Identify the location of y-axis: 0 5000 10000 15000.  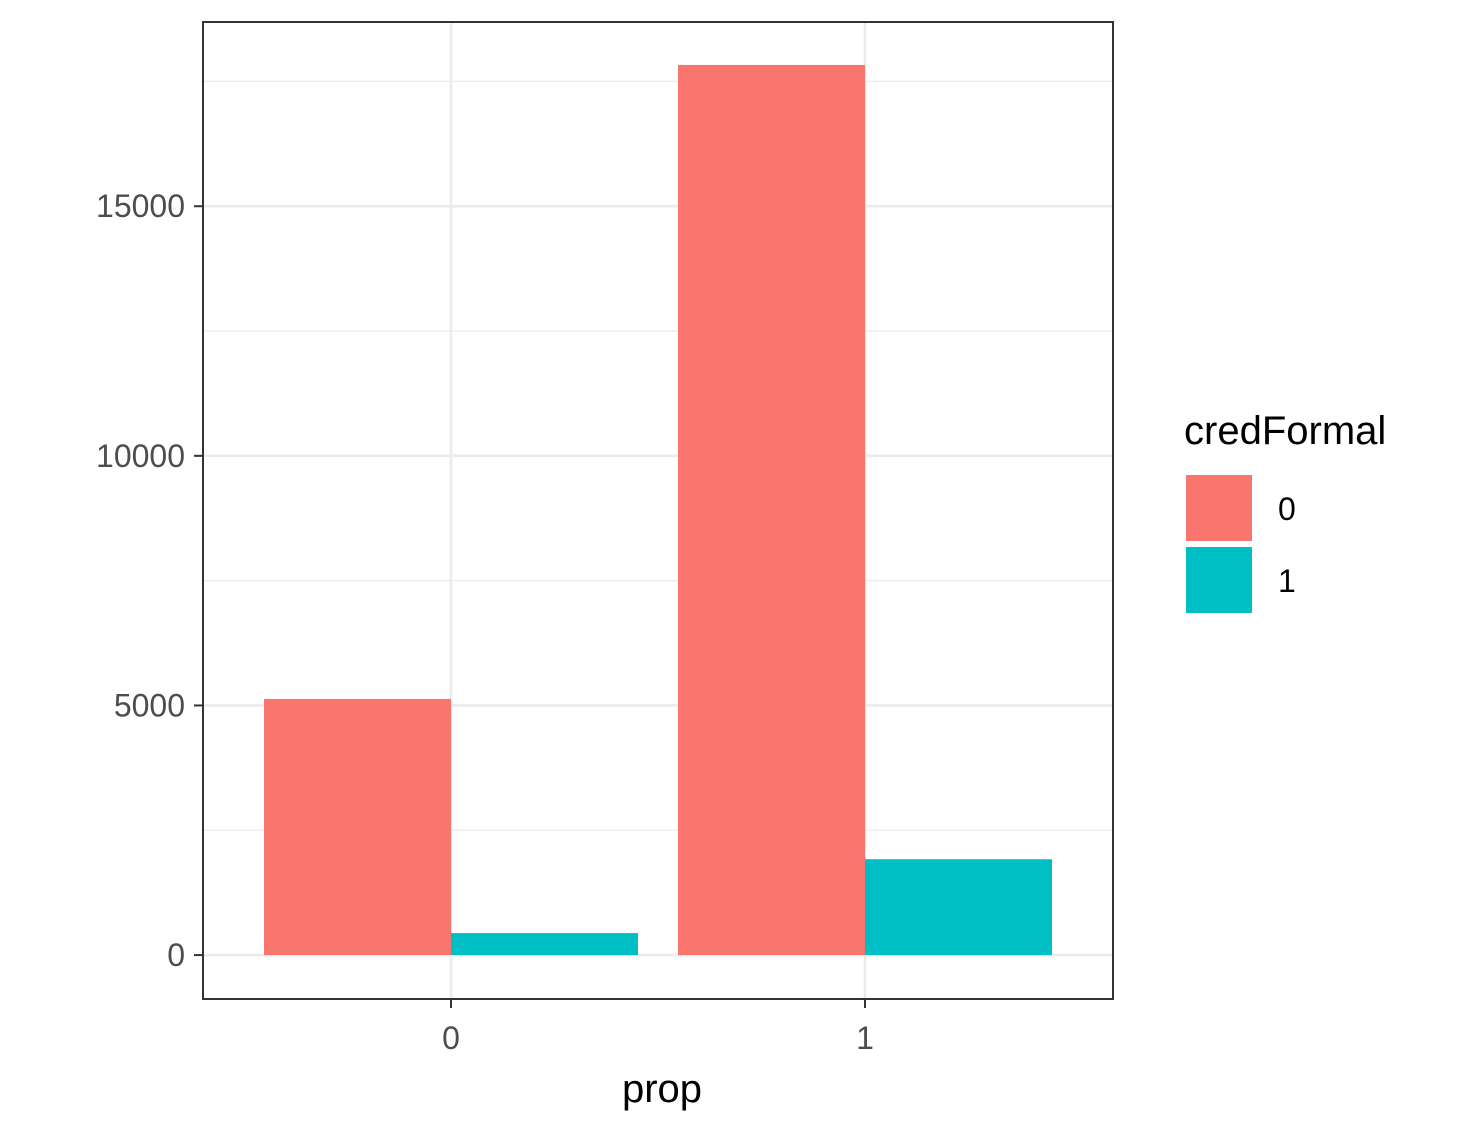
(149, 580).